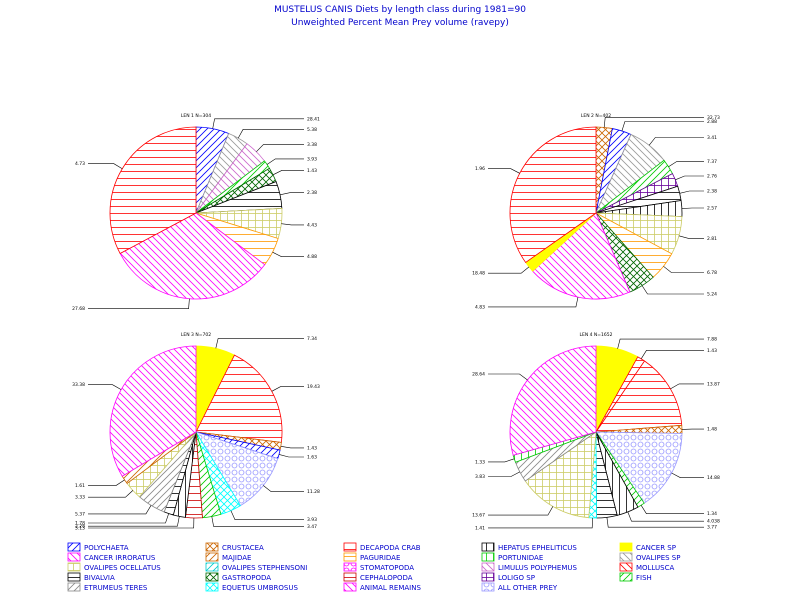 This screenshot has width=800, height=600. Describe the element at coordinates (196, 335) in the screenshot. I see `pie-title-3: LEN 3 N=702` at that location.